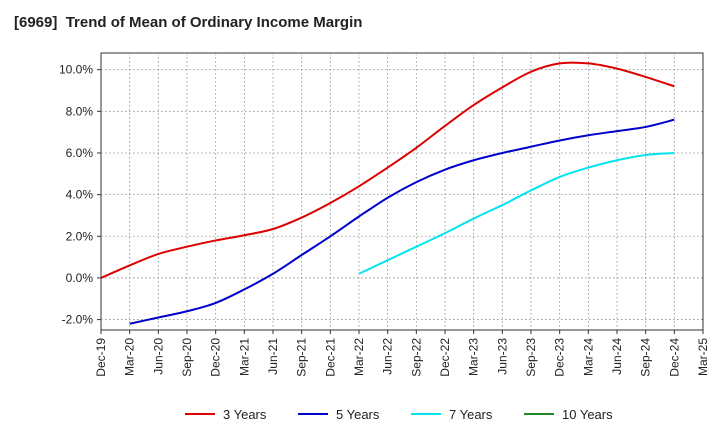 This screenshot has height=440, width=720. Describe the element at coordinates (474, 357) in the screenshot. I see `x-tick-label: Mar-23` at that location.